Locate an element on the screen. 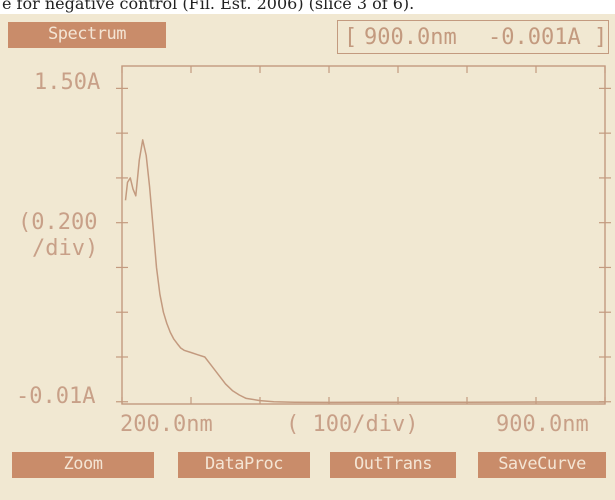 This screenshot has width=615, height=500. readout-absorbance: -0.001A is located at coordinates (534, 37).